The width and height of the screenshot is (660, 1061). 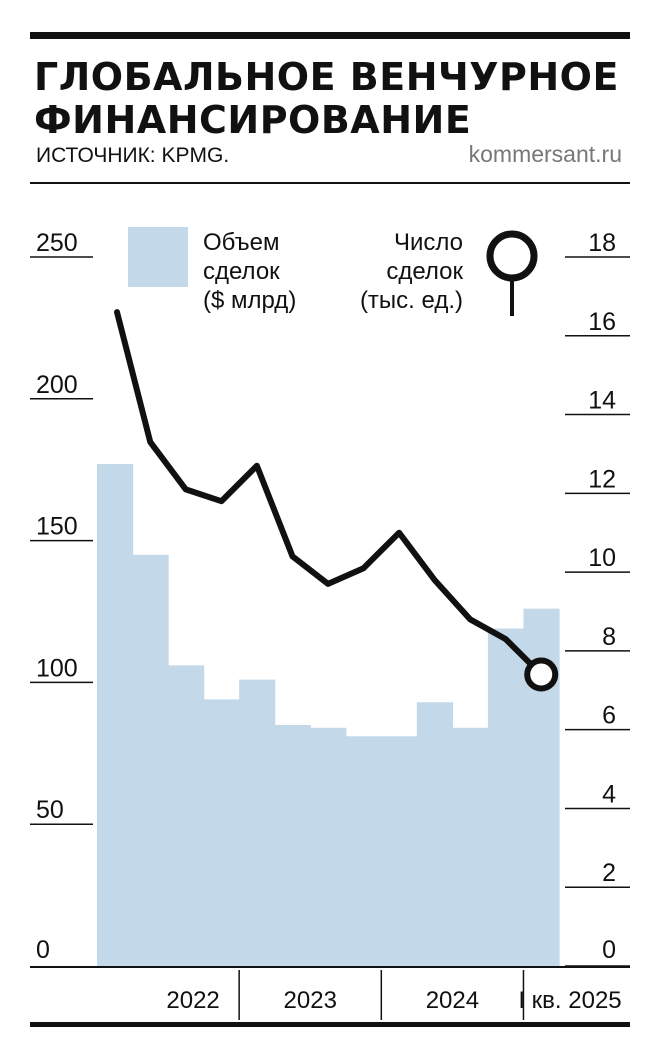 What do you see at coordinates (609, 716) in the screenshot?
I see `right-tick-label-6: 6` at bounding box center [609, 716].